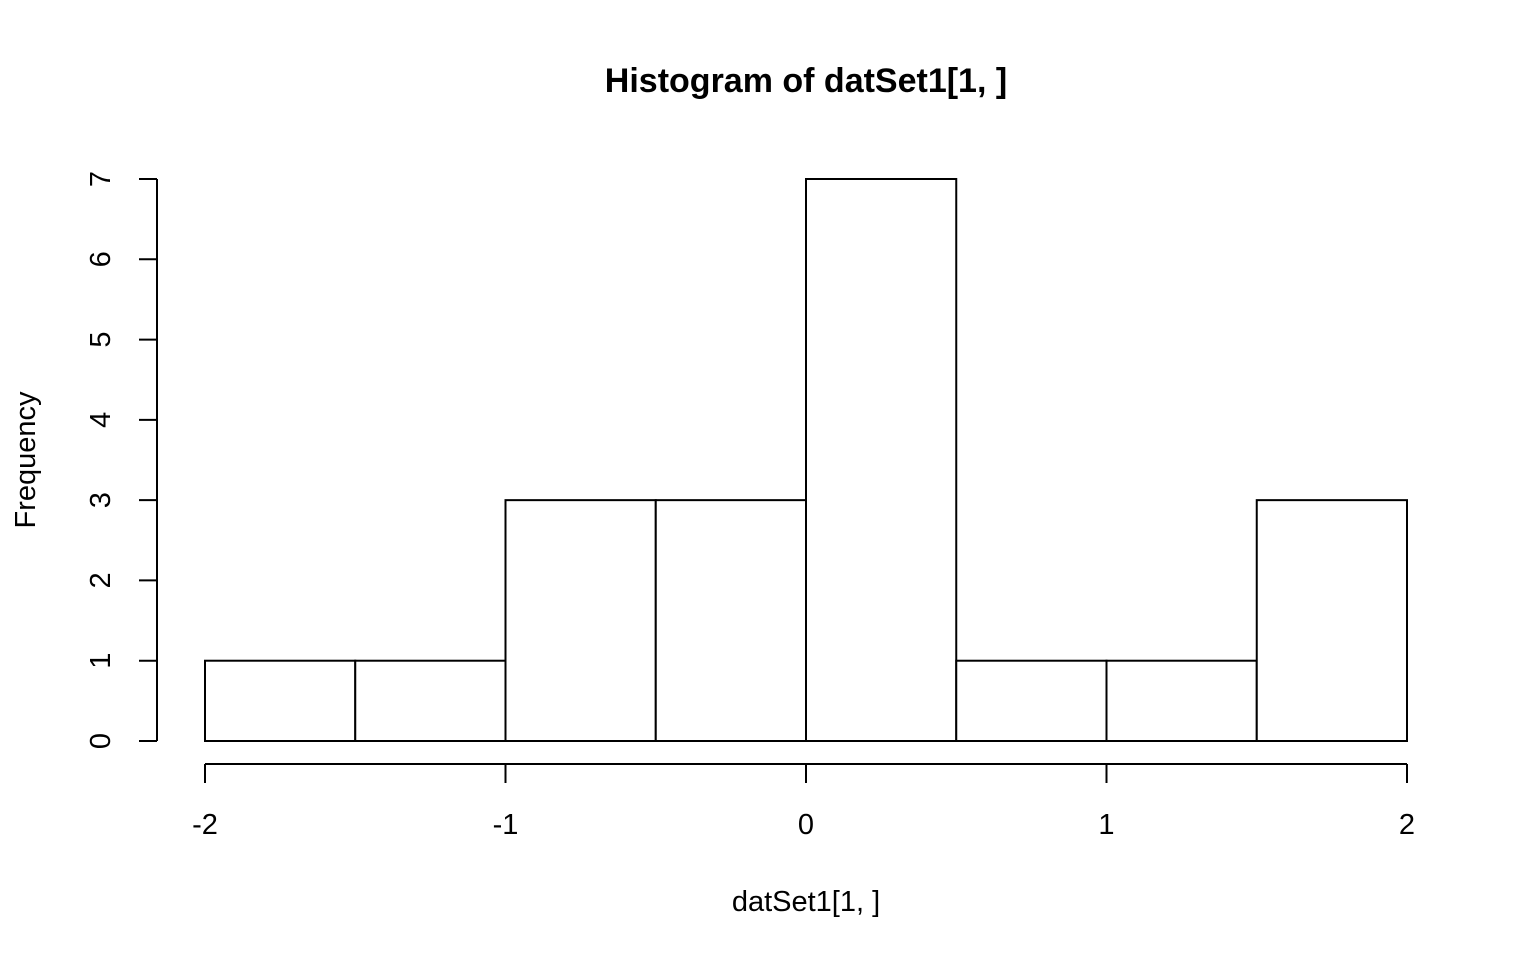 This screenshot has width=1536, height=960. Describe the element at coordinates (803, 802) in the screenshot. I see `x-axis: -2 -1 0 1 2` at that location.